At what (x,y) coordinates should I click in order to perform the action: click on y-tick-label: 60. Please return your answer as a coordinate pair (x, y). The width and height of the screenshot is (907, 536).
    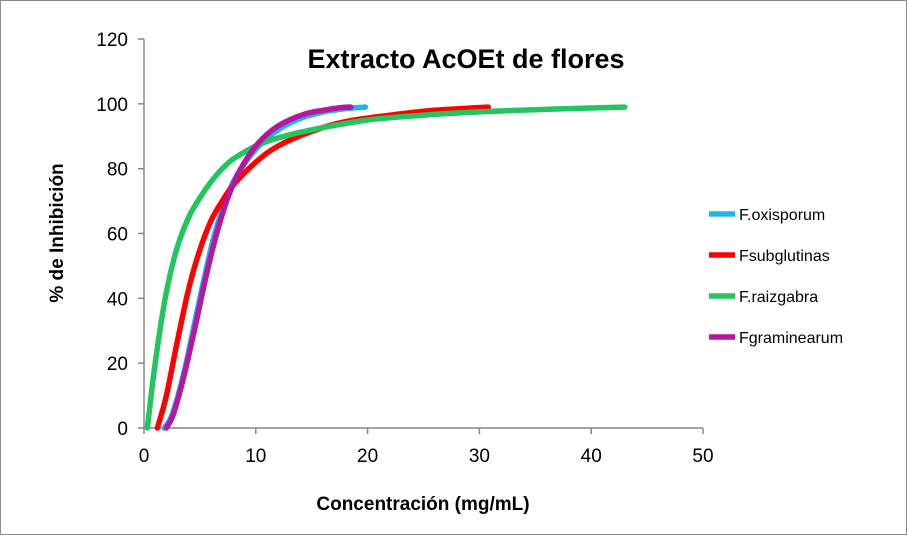
    Looking at the image, I should click on (117, 235).